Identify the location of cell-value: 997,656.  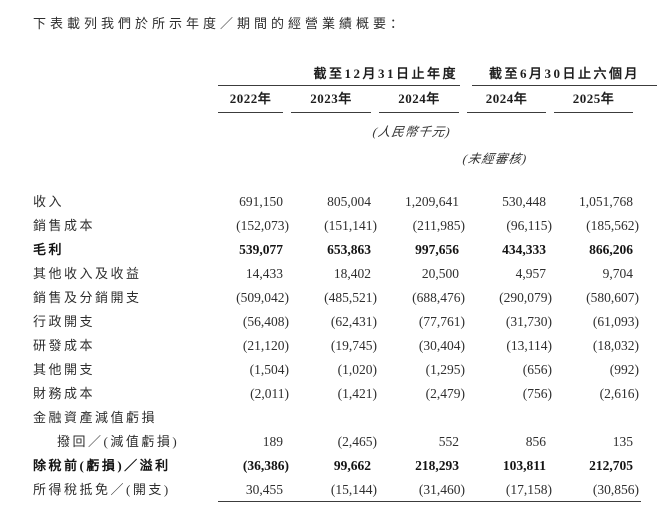
(437, 249).